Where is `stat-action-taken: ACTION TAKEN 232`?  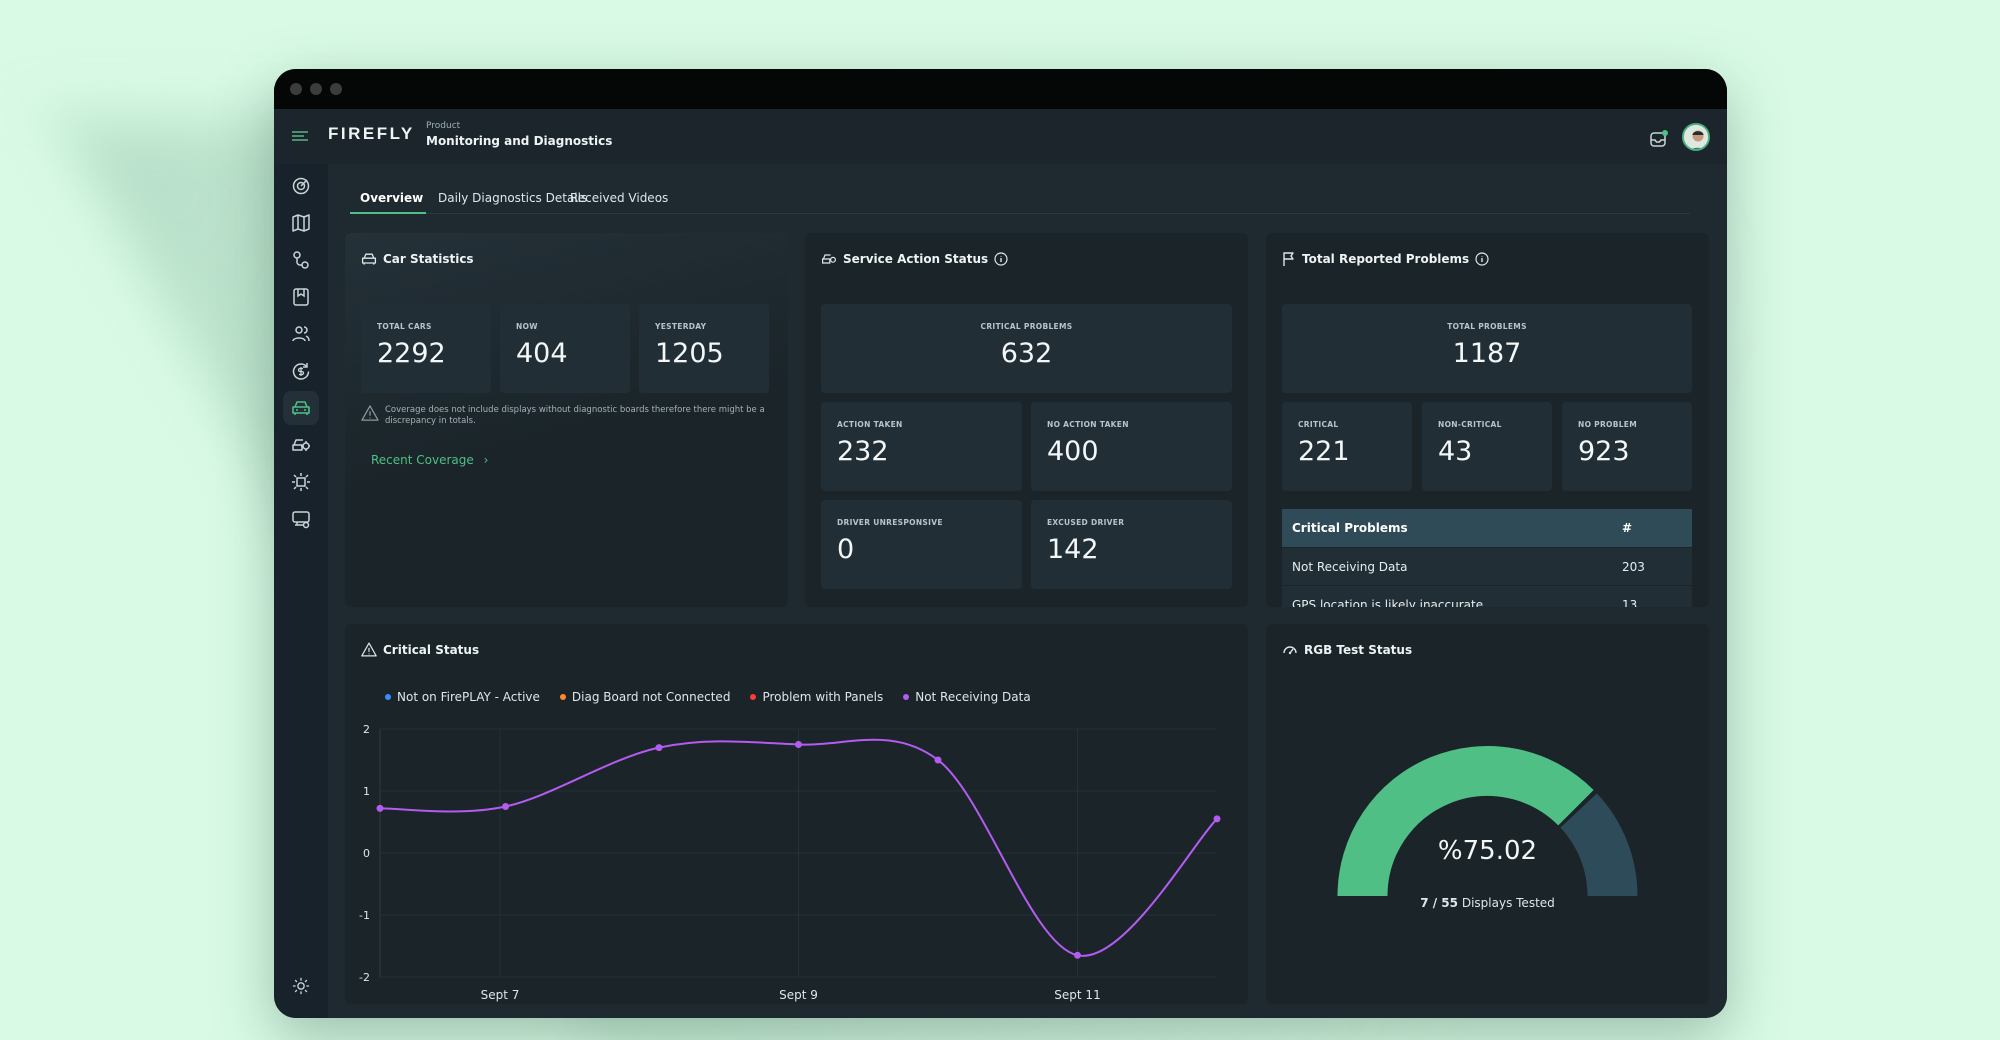 stat-action-taken: ACTION TAKEN 232 is located at coordinates (921, 446).